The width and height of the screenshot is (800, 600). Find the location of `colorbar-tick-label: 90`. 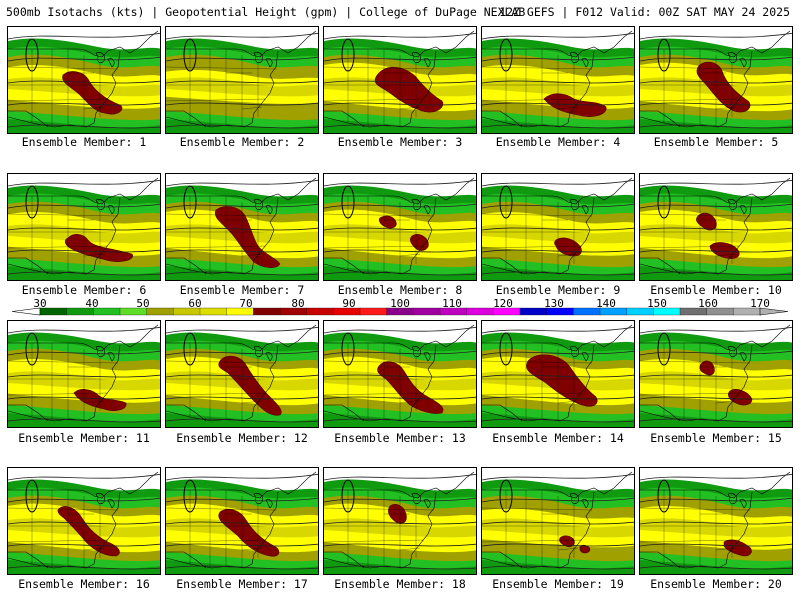

colorbar-tick-label: 90 is located at coordinates (349, 303).